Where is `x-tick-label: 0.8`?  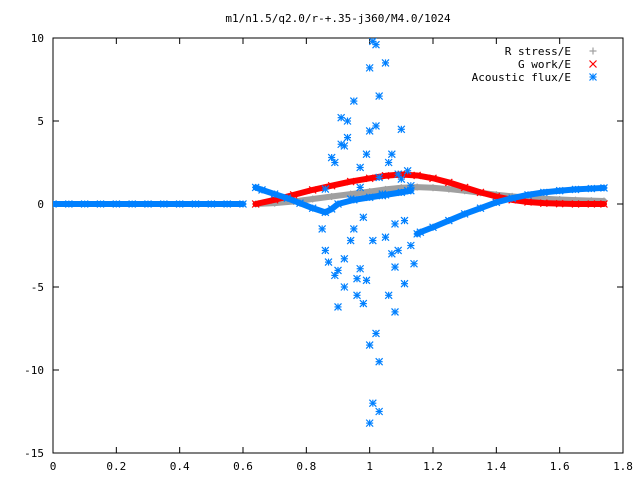
x-tick-label: 0.8 is located at coordinates (306, 466).